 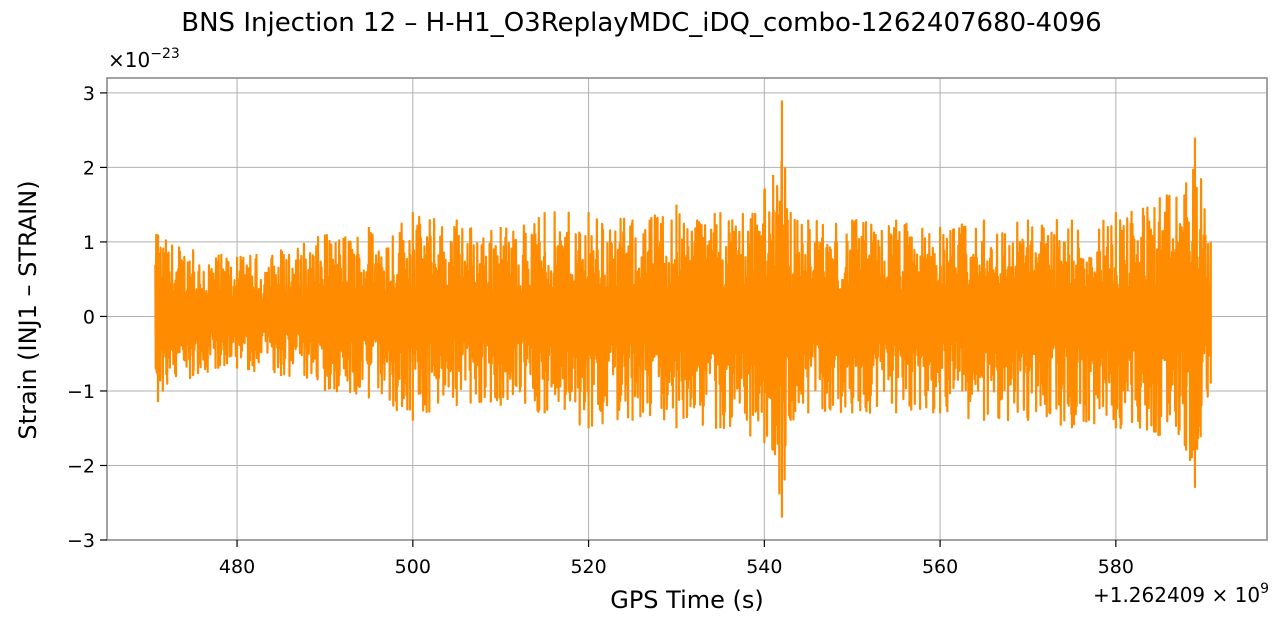 What do you see at coordinates (676, 559) in the screenshot?
I see `x-axis-ticks: 480 500 520 540 560 580` at bounding box center [676, 559].